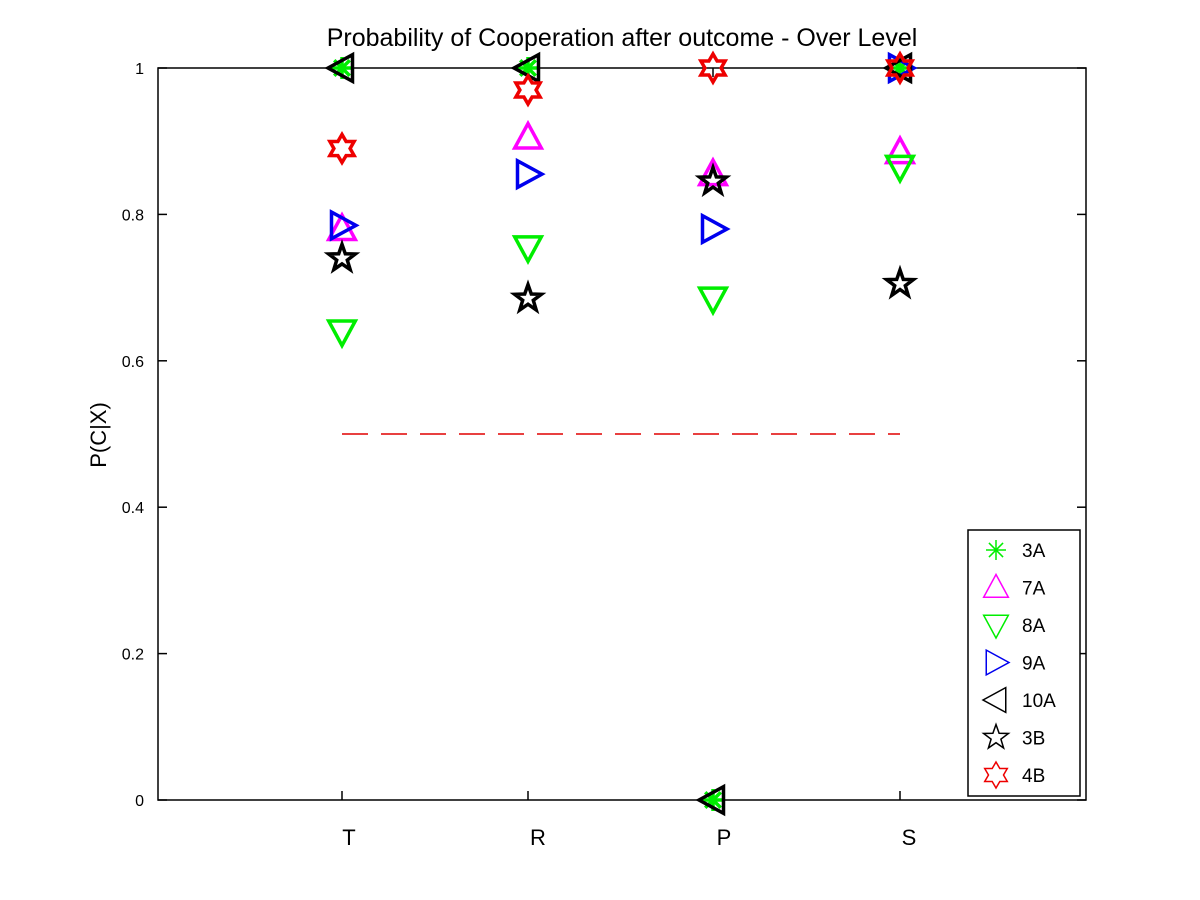  What do you see at coordinates (139, 69) in the screenshot?
I see `y-tick-label: 1` at bounding box center [139, 69].